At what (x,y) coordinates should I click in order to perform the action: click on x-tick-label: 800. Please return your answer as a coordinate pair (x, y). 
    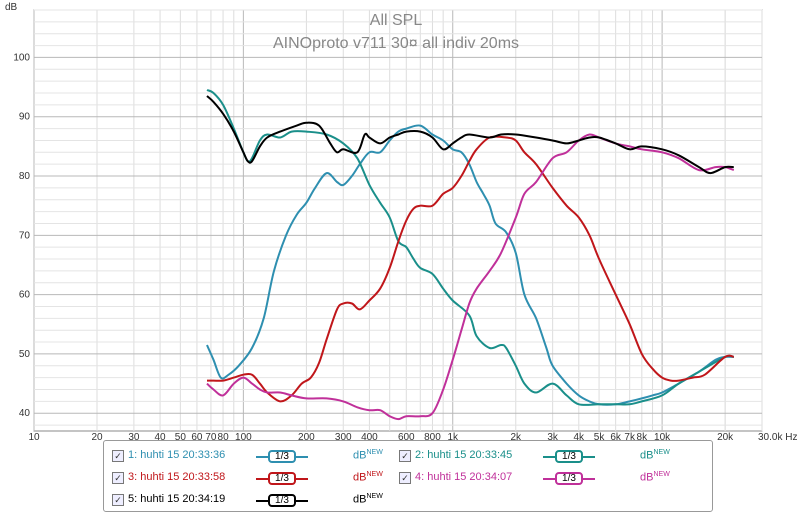
    Looking at the image, I should click on (432, 436).